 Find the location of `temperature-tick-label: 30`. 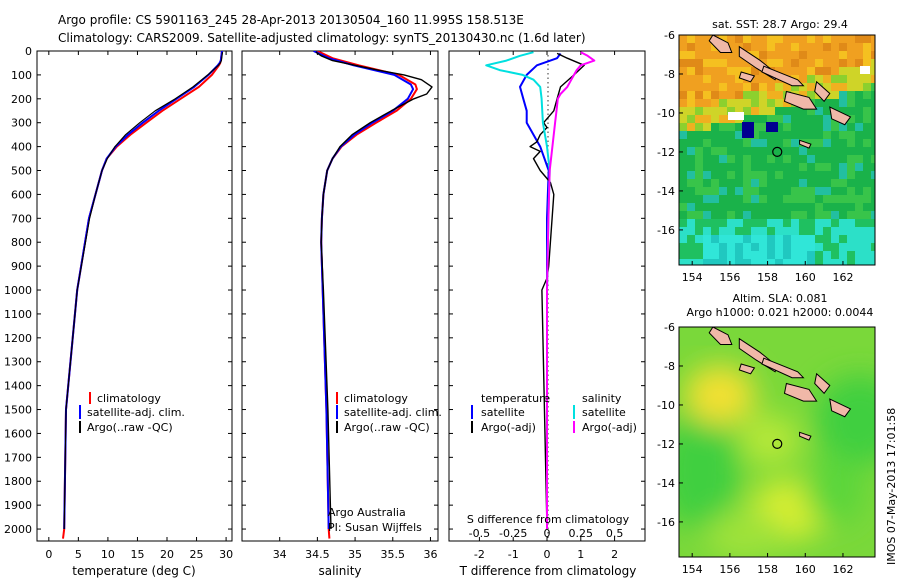

temperature-tick-label: 30 is located at coordinates (226, 554).